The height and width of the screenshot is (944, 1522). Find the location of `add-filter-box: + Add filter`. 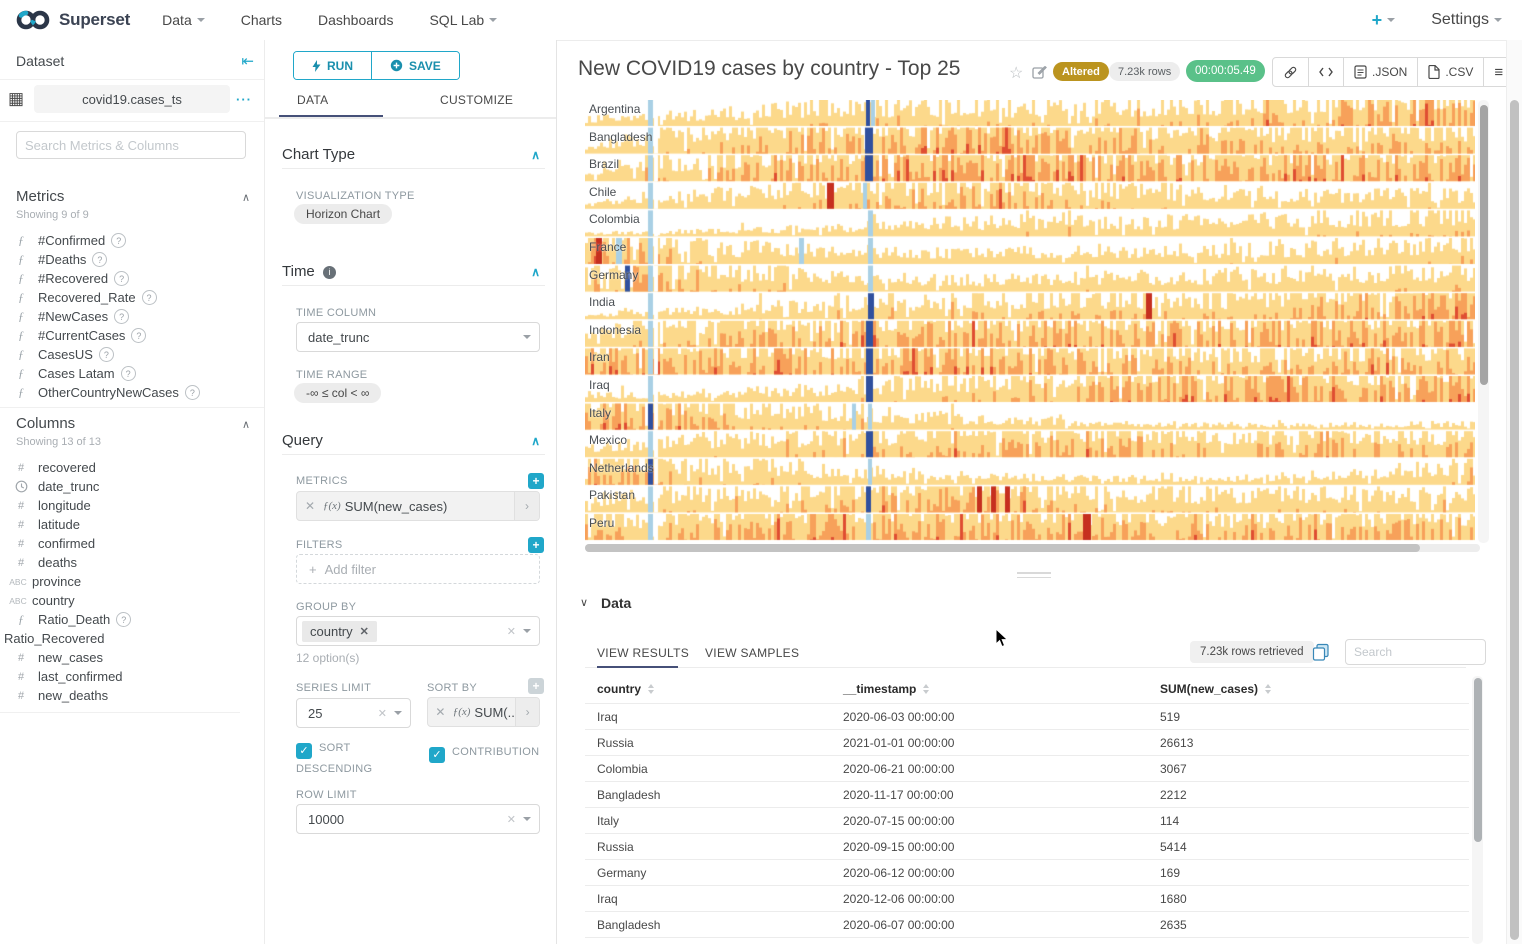

add-filter-box: + Add filter is located at coordinates (418, 569).